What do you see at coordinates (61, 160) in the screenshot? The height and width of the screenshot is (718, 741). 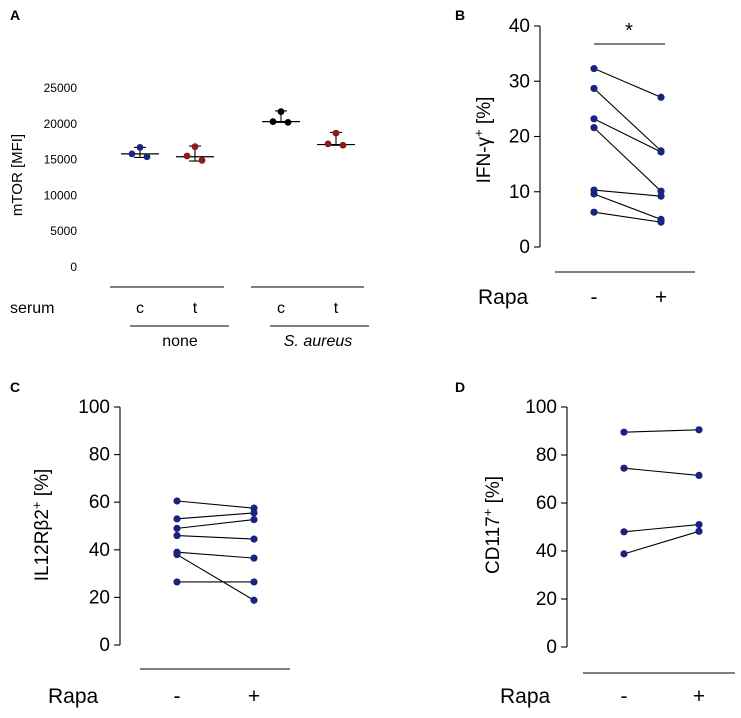 I see `panel-a-ytick-label: 15000` at bounding box center [61, 160].